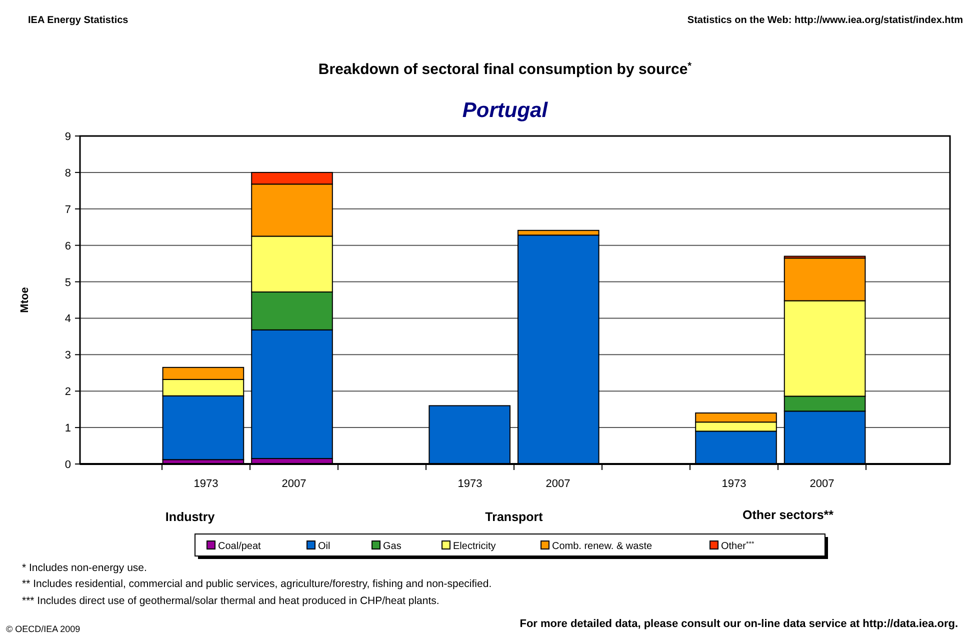 The width and height of the screenshot is (965, 634). What do you see at coordinates (67, 173) in the screenshot?
I see `y-tick-label: 8` at bounding box center [67, 173].